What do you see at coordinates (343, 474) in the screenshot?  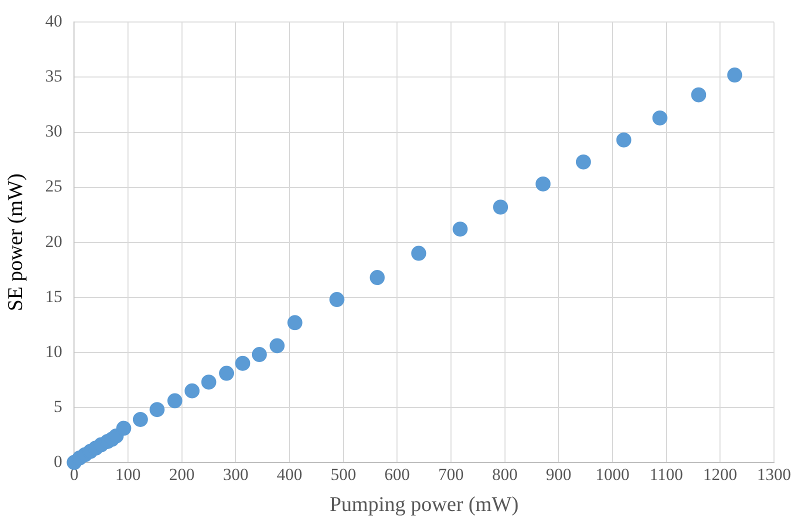 I see `x-tick-label: 500` at bounding box center [343, 474].